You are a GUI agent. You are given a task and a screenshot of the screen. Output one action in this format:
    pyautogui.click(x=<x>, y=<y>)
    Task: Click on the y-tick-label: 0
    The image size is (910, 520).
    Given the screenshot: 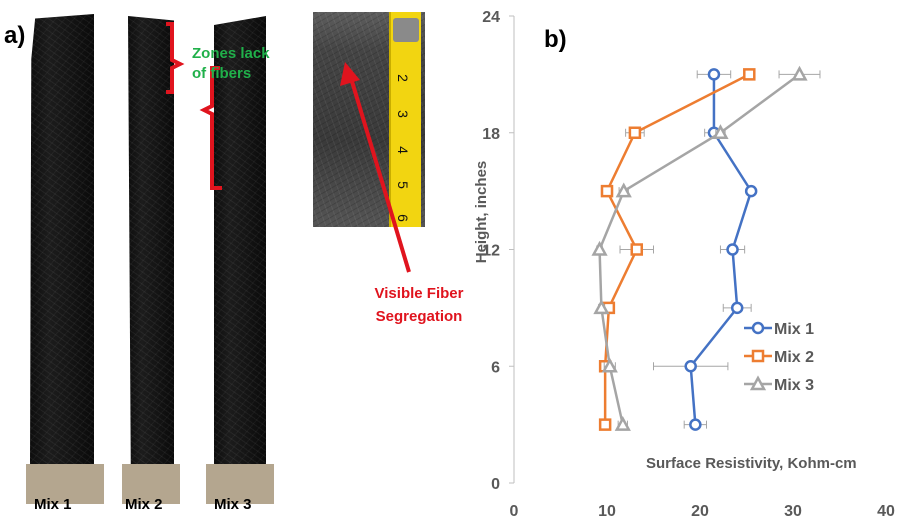 What is the action you would take?
    pyautogui.click(x=495, y=484)
    